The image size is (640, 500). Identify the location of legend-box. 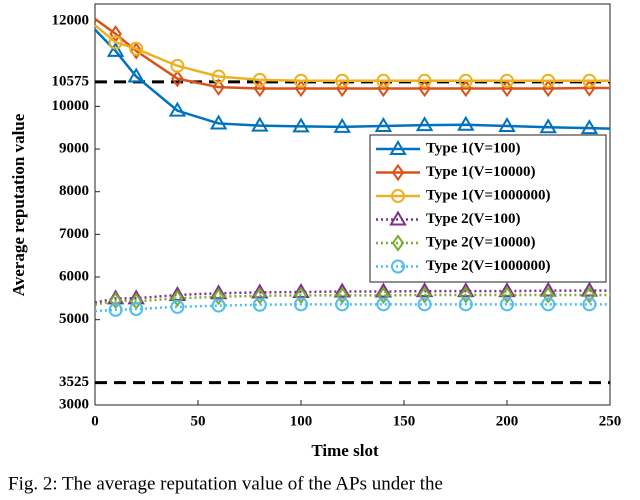
(488, 208).